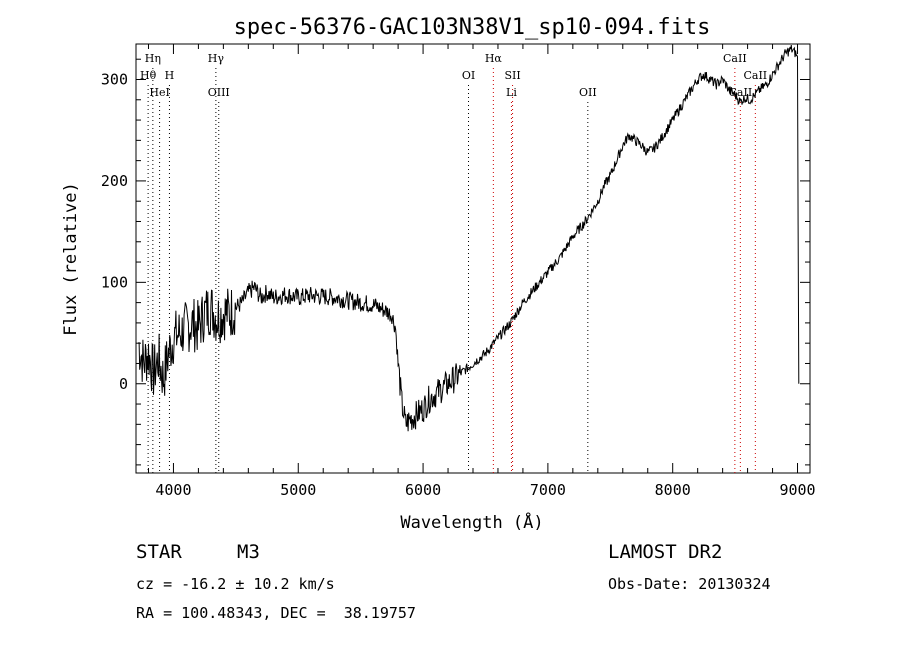 The image size is (900, 650). I want to click on x-tick-label: 7000, so click(548, 490).